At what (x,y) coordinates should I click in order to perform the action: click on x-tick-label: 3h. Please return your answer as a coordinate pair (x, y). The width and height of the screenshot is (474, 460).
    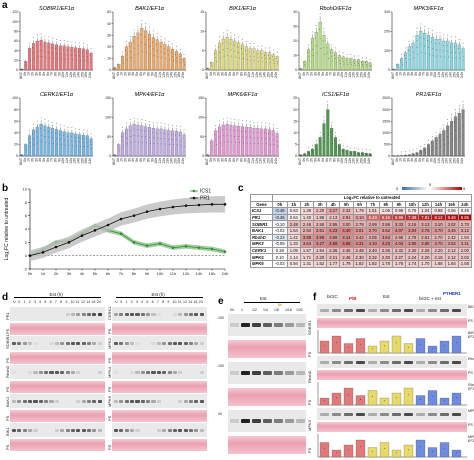
    Looking at the image, I should click on (129, 160).